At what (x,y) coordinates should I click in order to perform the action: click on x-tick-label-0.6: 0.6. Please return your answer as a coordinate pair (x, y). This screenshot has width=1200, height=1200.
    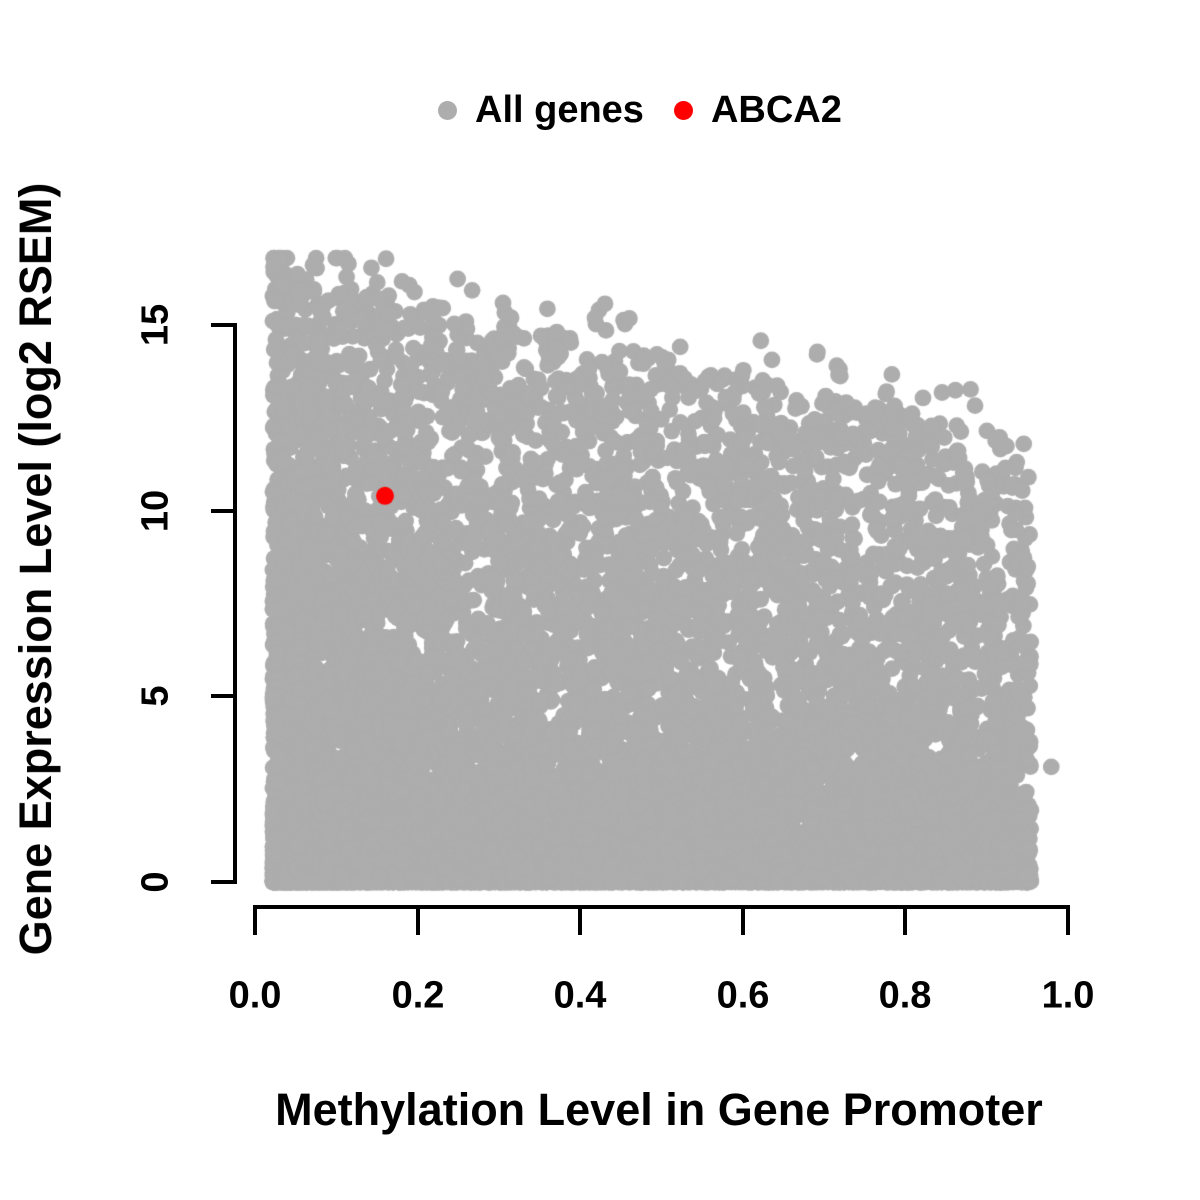
    Looking at the image, I should click on (743, 995).